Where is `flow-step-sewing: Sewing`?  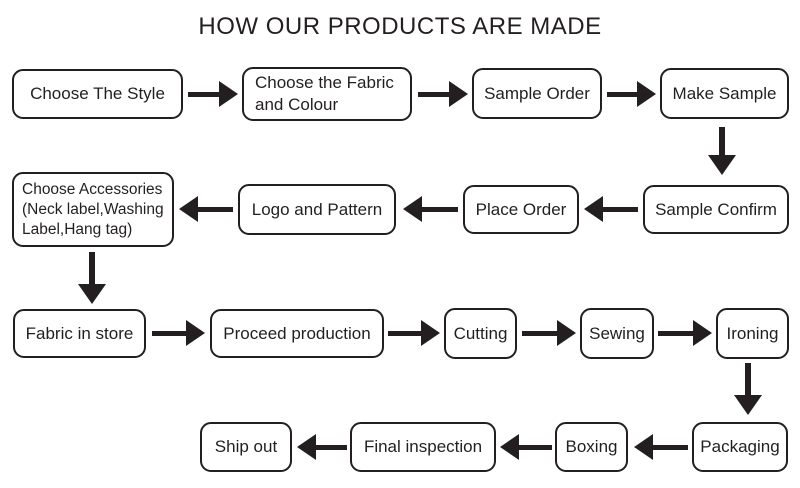
flow-step-sewing: Sewing is located at coordinates (617, 333).